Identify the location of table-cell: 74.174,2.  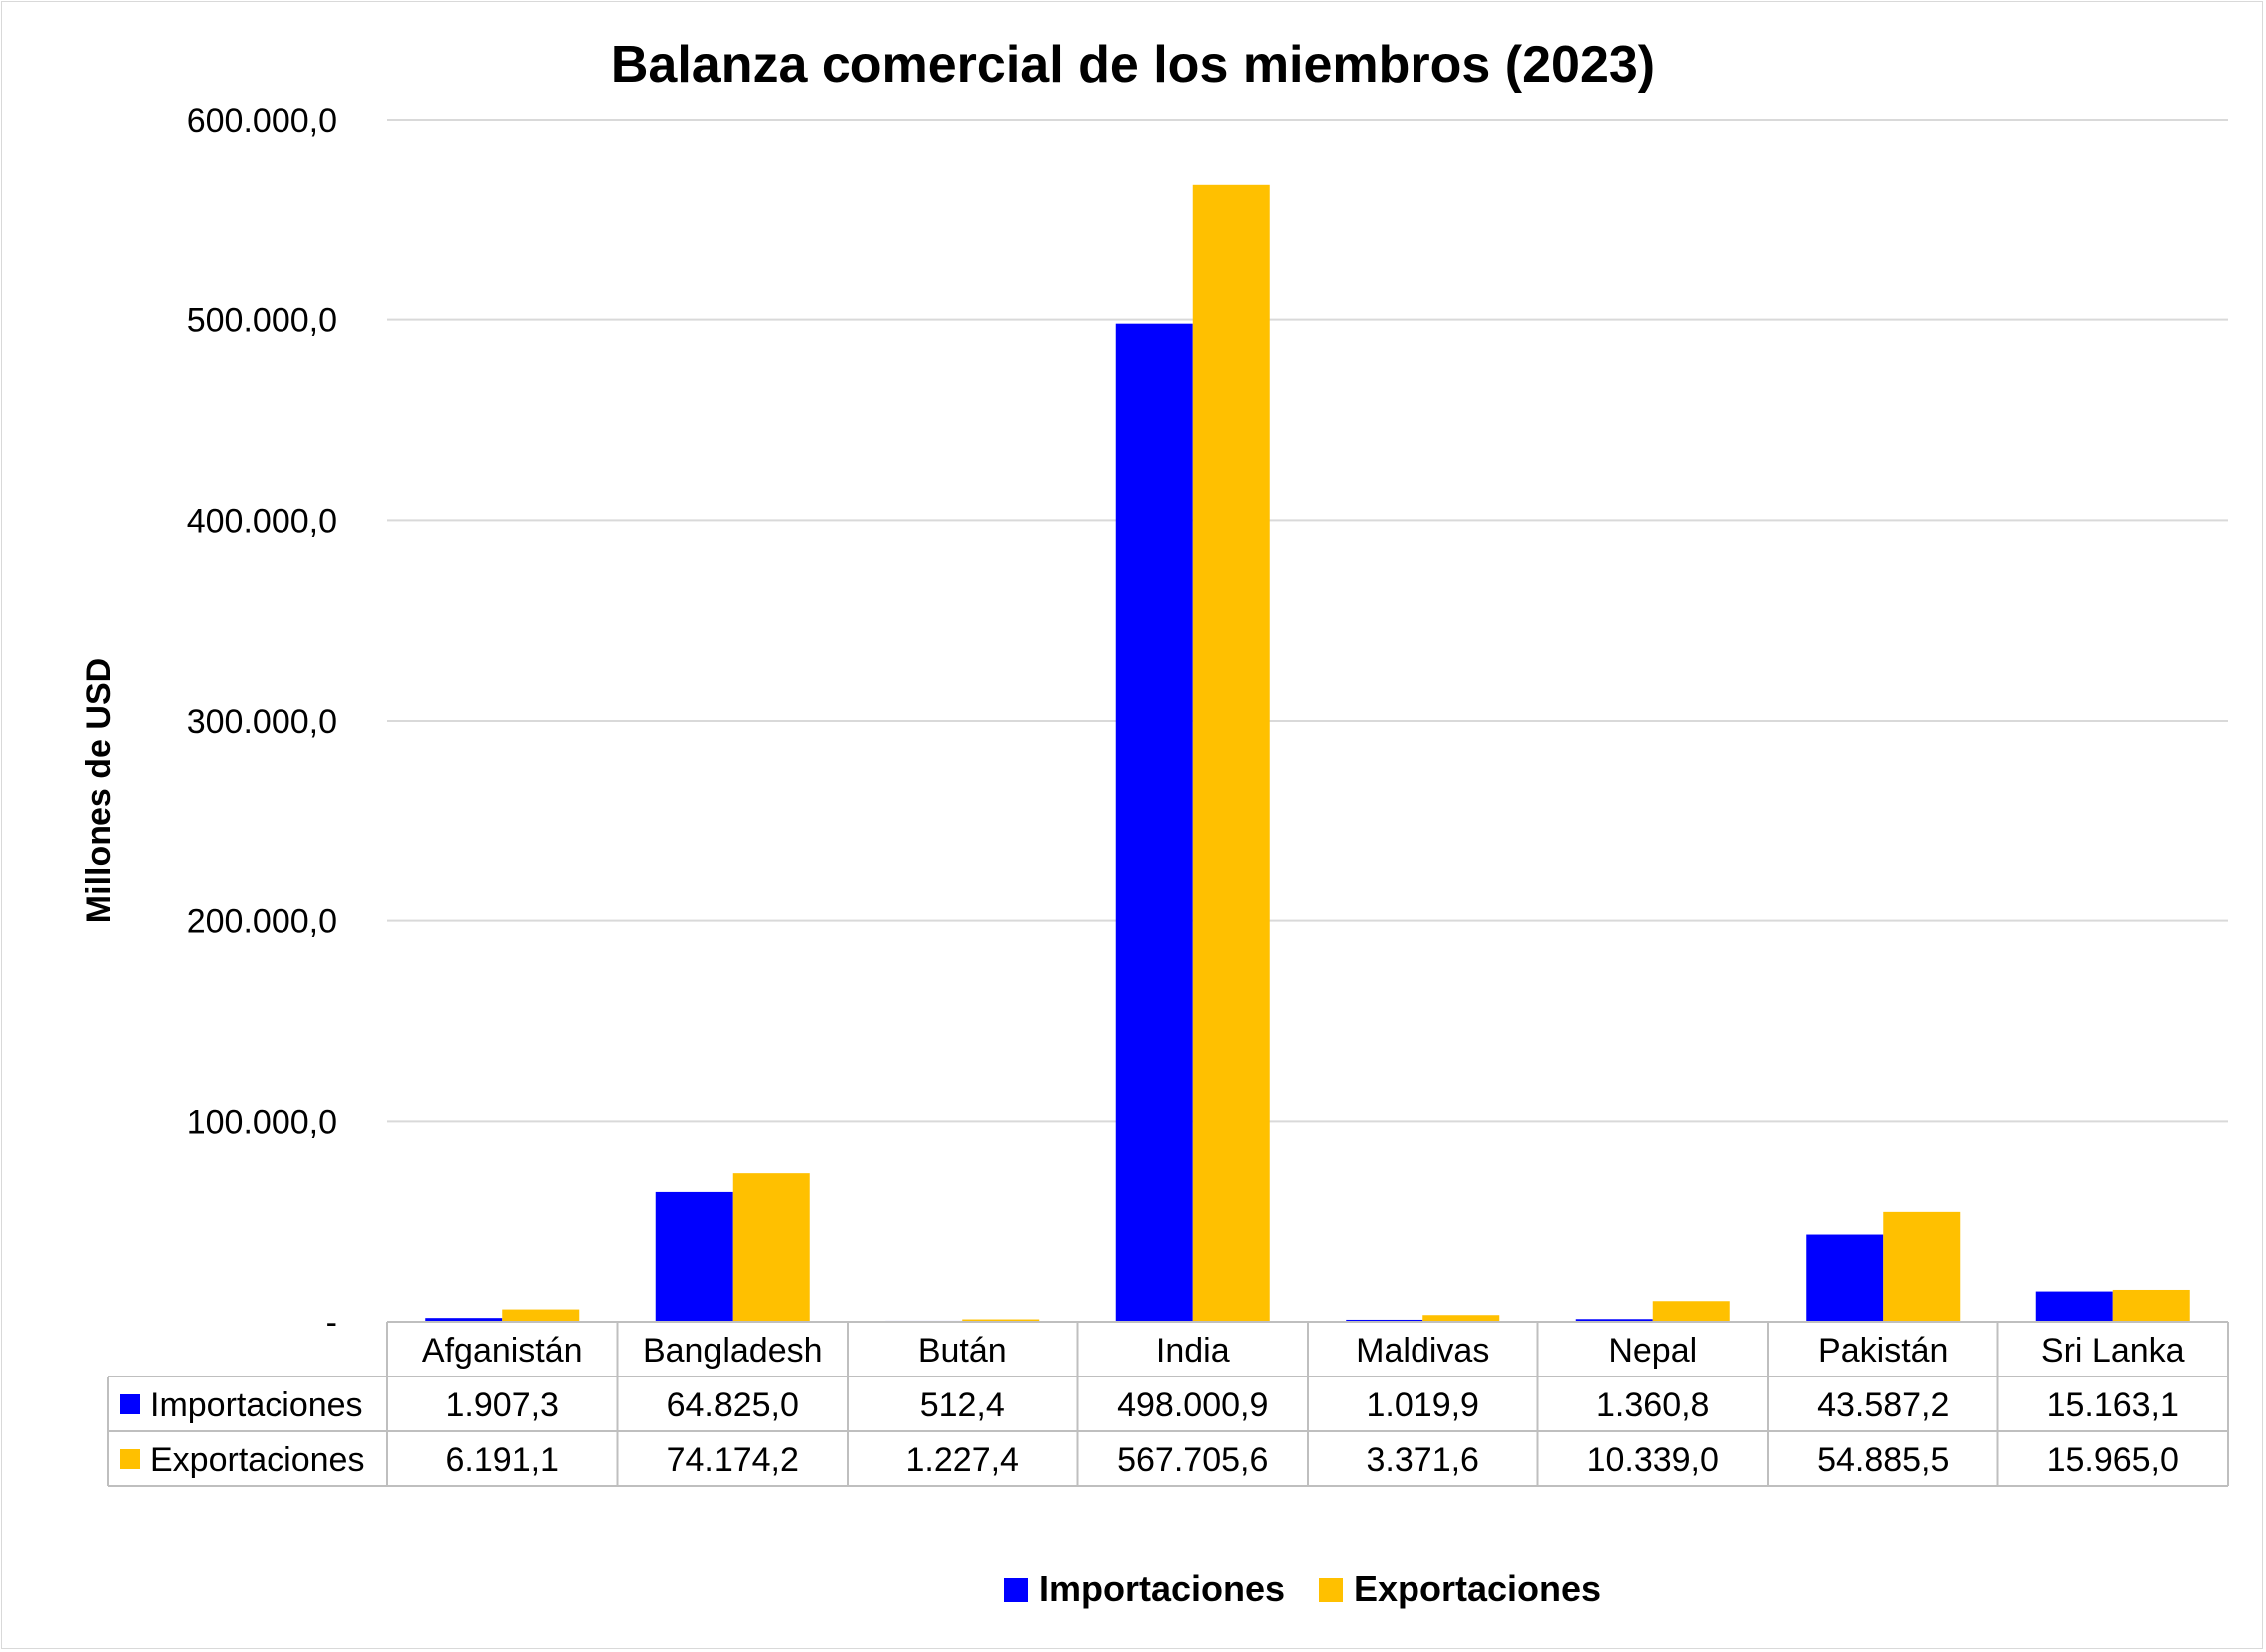
(733, 1460).